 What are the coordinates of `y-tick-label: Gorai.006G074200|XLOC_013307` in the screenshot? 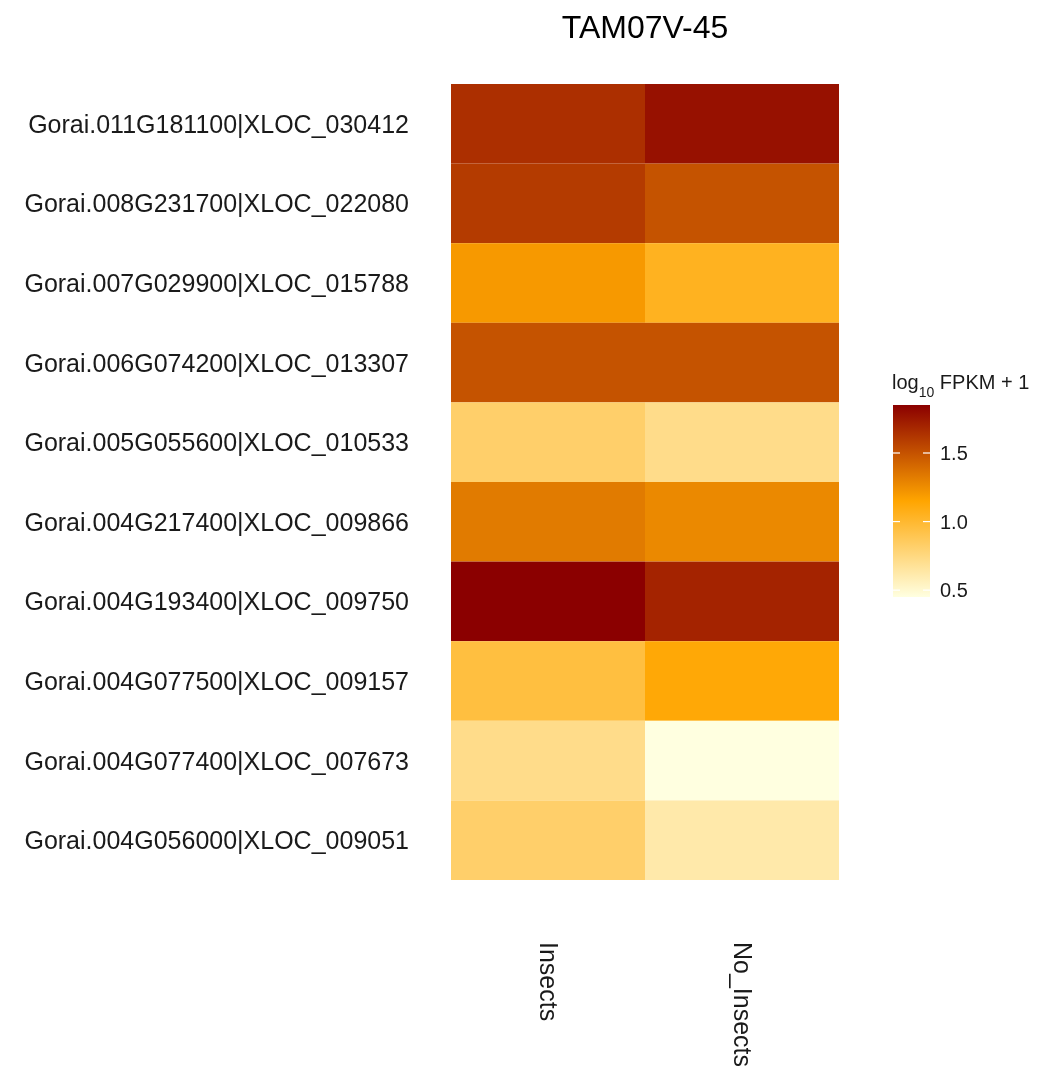 It's located at (216, 362).